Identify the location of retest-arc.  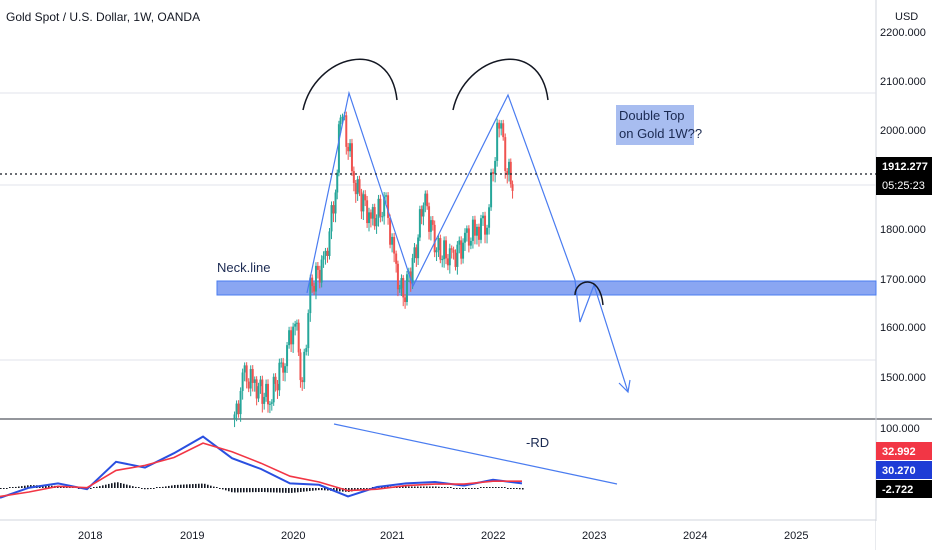
(589, 293).